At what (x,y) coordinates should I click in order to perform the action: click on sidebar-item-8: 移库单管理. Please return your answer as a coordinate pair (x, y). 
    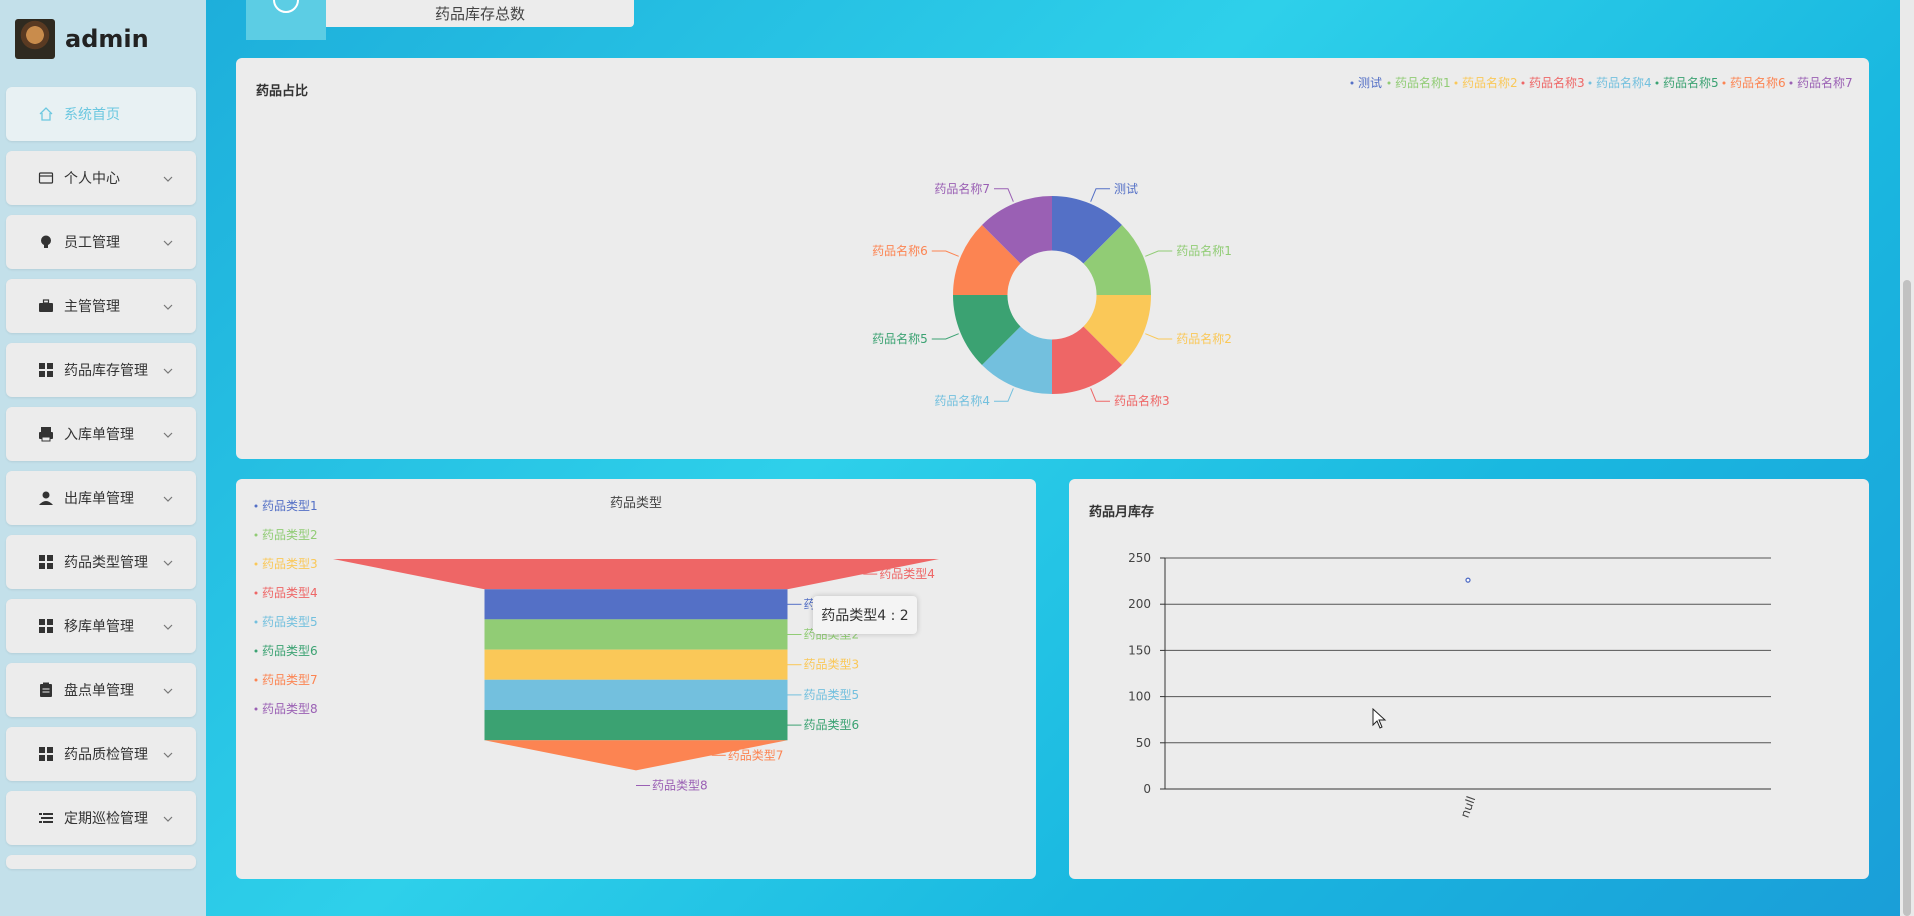
    Looking at the image, I should click on (101, 626).